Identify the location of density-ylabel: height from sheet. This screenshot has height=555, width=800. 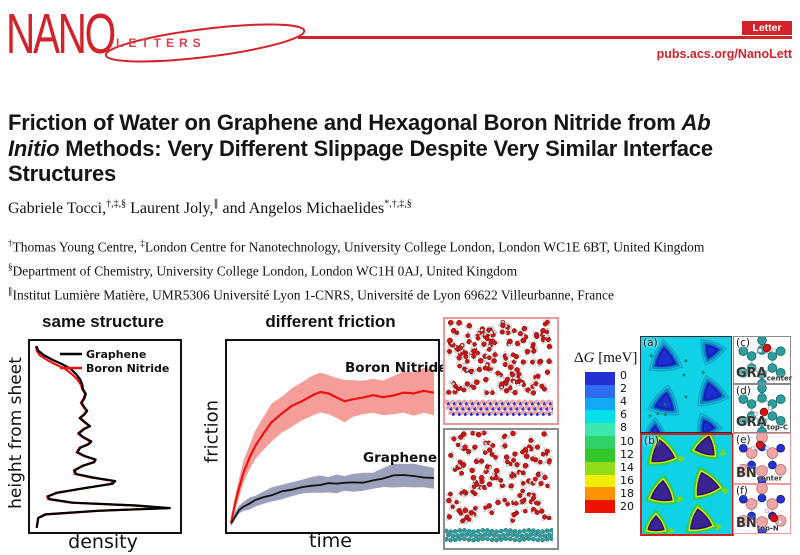
(16, 433).